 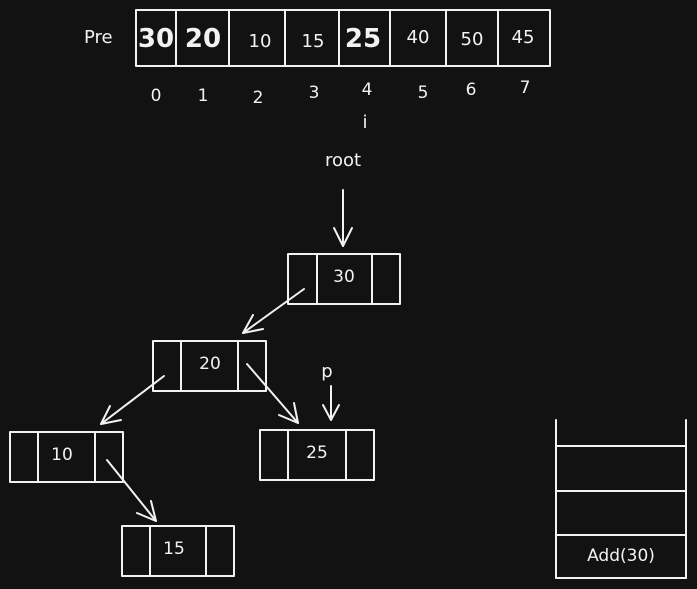 What do you see at coordinates (363, 39) in the screenshot?
I see `array-cell: 25` at bounding box center [363, 39].